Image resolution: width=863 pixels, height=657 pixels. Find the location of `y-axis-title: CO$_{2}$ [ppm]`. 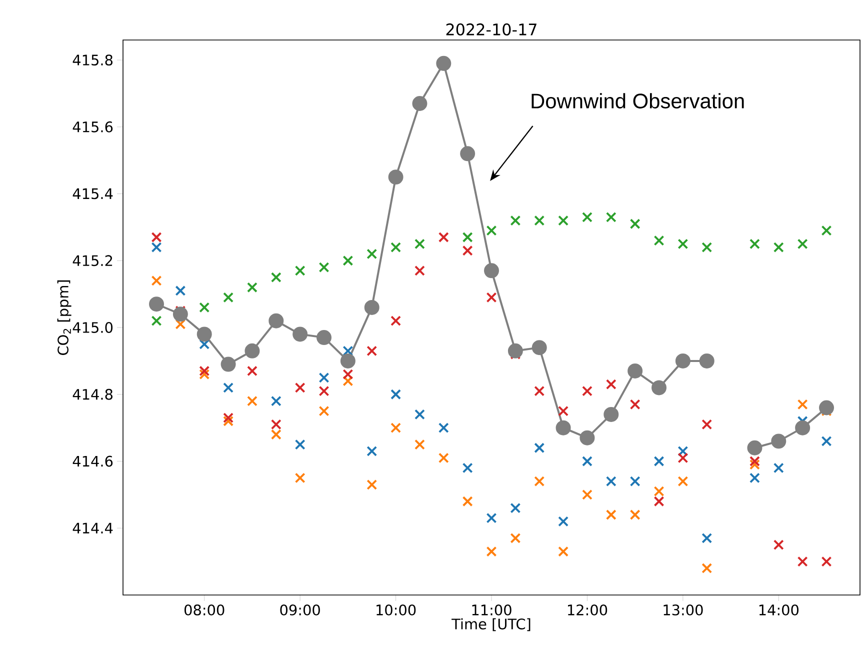

y-axis-title: CO$_{2}$ [ppm] is located at coordinates (64, 318).